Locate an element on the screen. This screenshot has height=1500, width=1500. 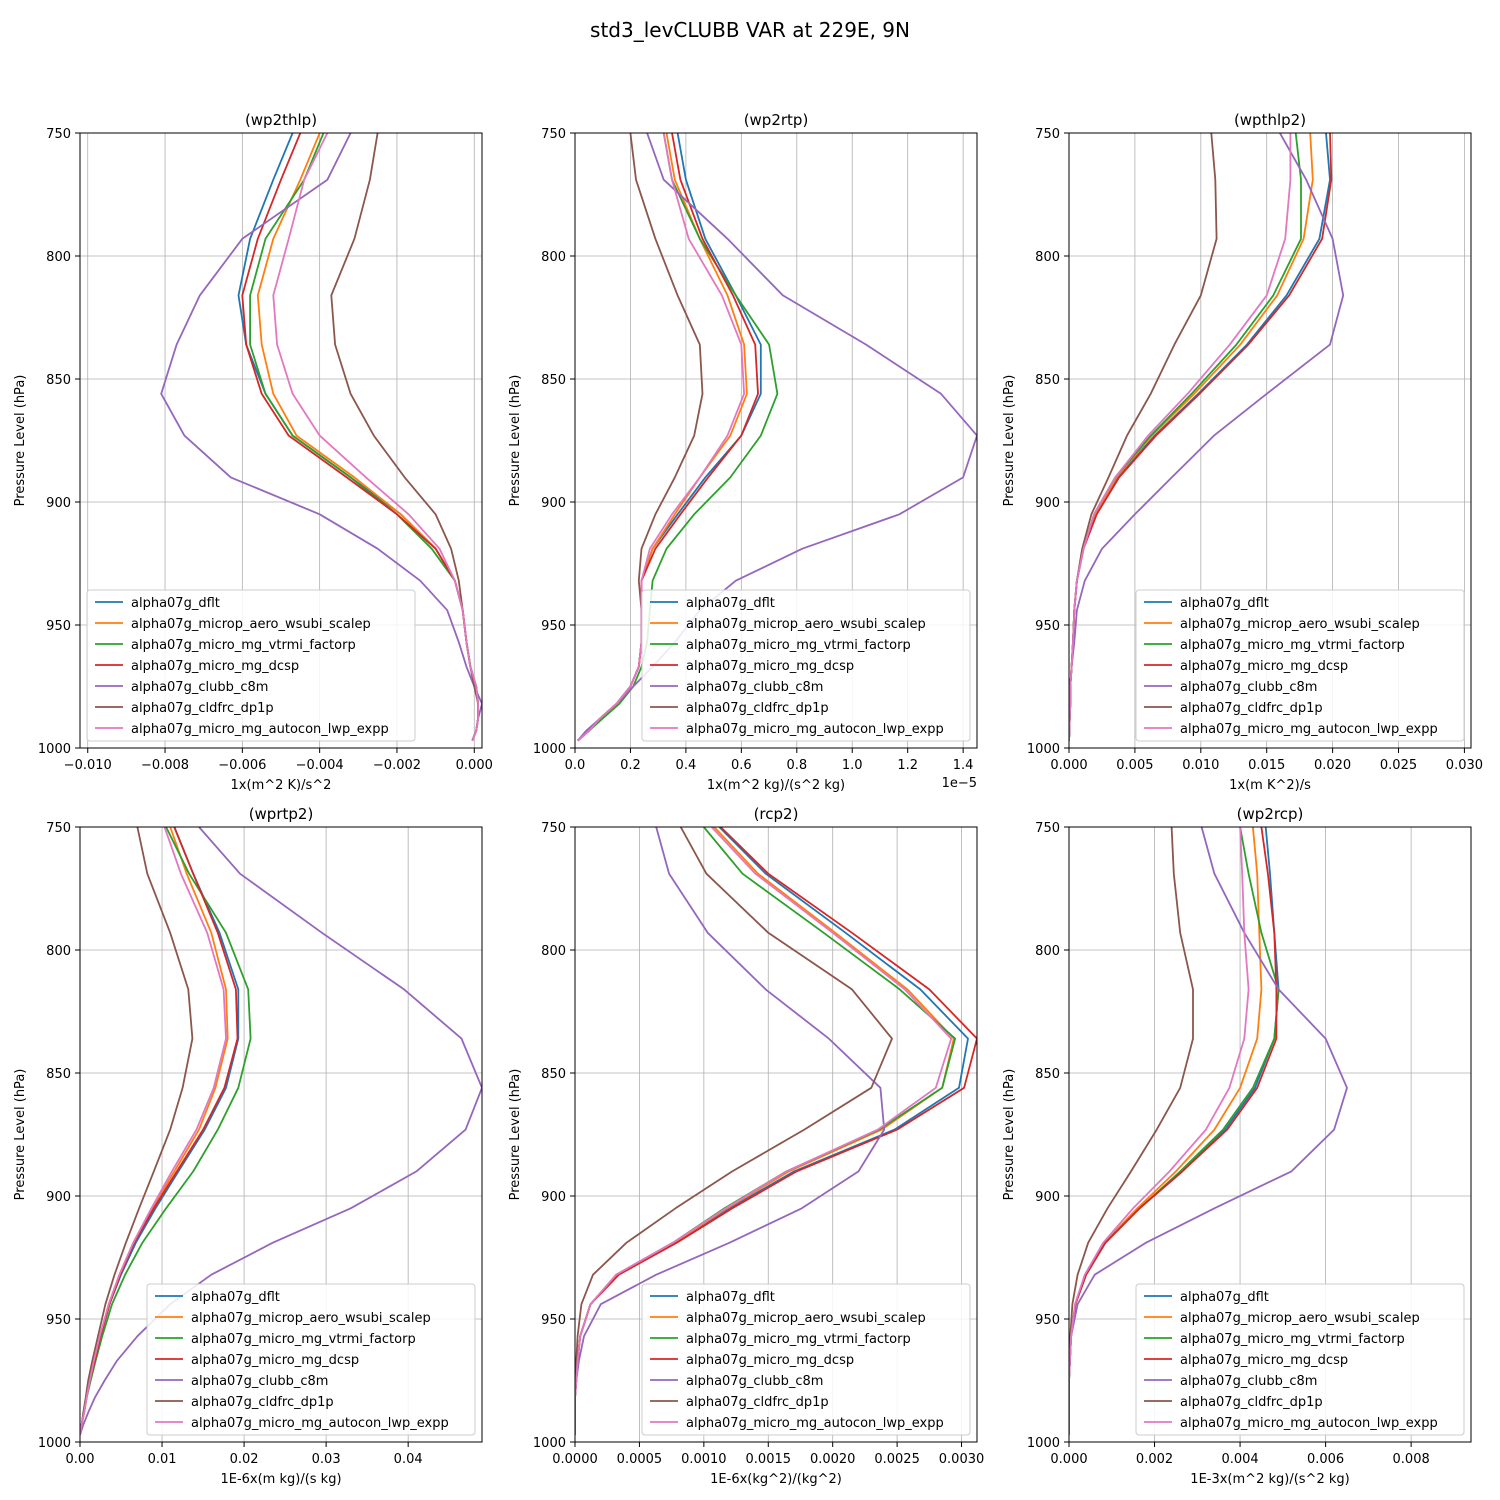
x-tick-label: −0.006 is located at coordinates (242, 765).